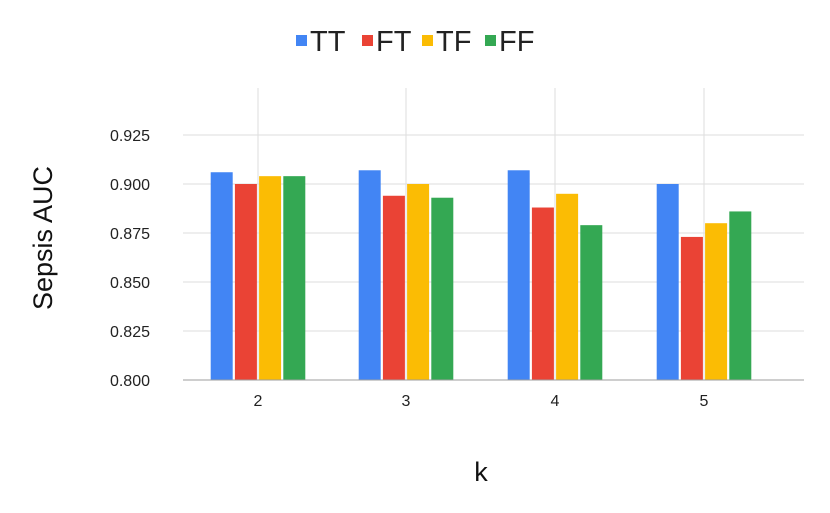 This screenshot has height=513, width=830. I want to click on y-tick-label: 0.925, so click(130, 136).